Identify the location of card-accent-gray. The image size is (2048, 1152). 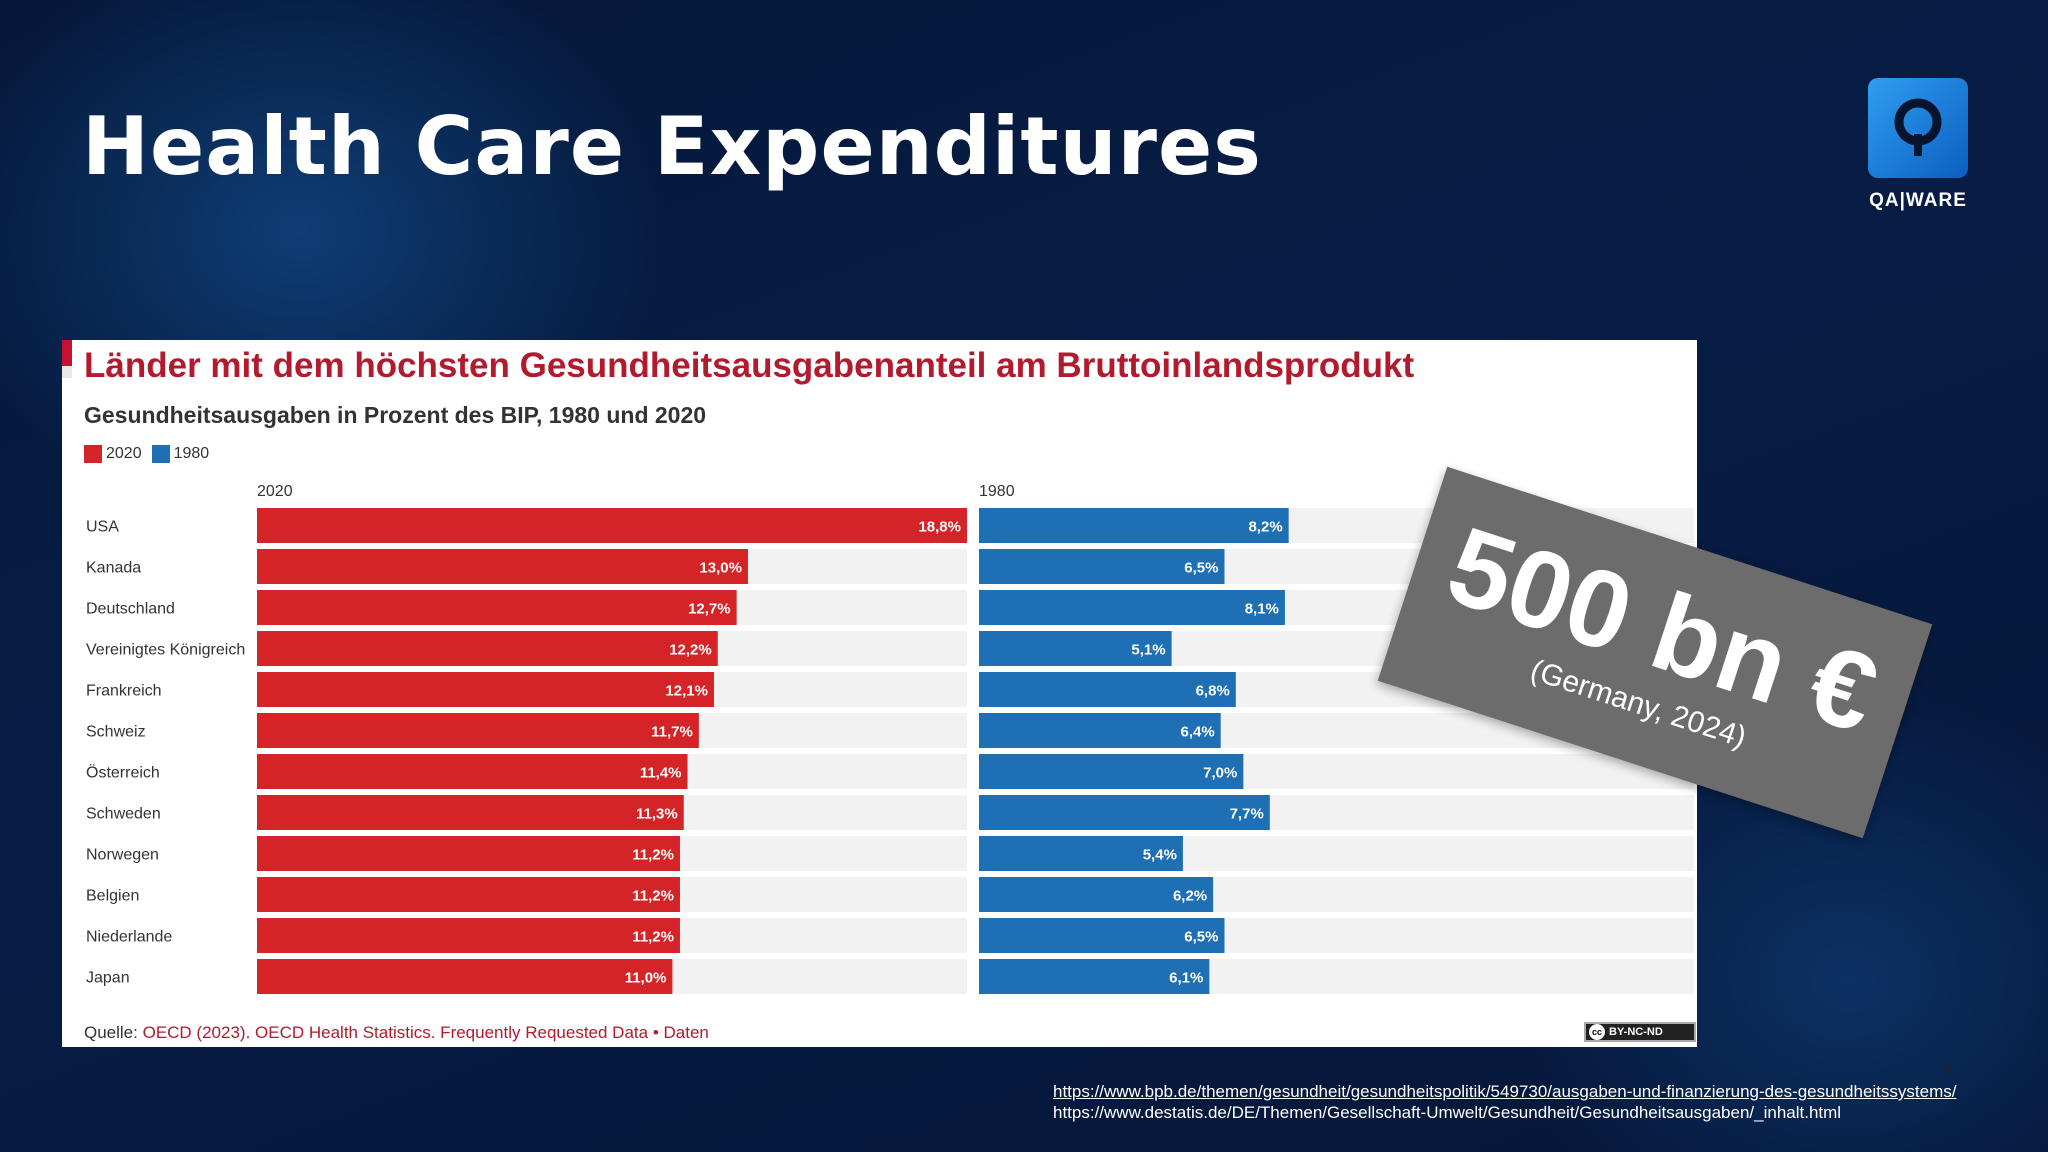
(67, 372).